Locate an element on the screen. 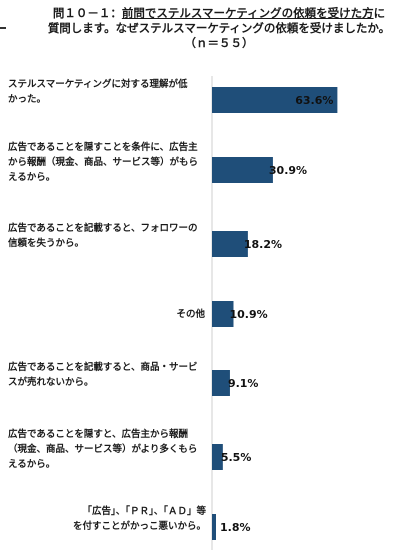 The height and width of the screenshot is (550, 404). title-underlined-phrase: 前問でステルスマーケティングの依頼を受けた方 is located at coordinates (247, 13).